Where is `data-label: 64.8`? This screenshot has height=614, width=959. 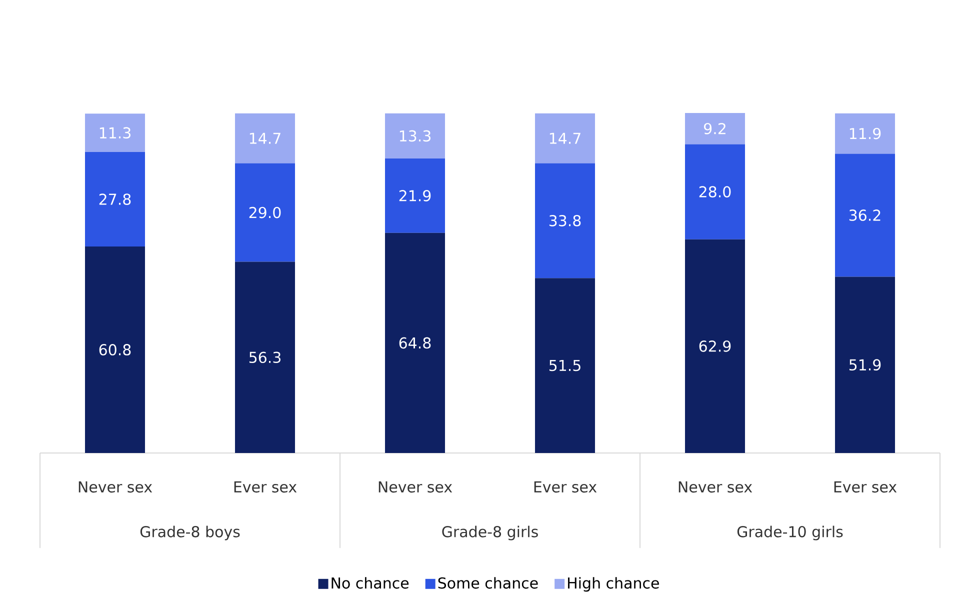
data-label: 64.8 is located at coordinates (415, 343).